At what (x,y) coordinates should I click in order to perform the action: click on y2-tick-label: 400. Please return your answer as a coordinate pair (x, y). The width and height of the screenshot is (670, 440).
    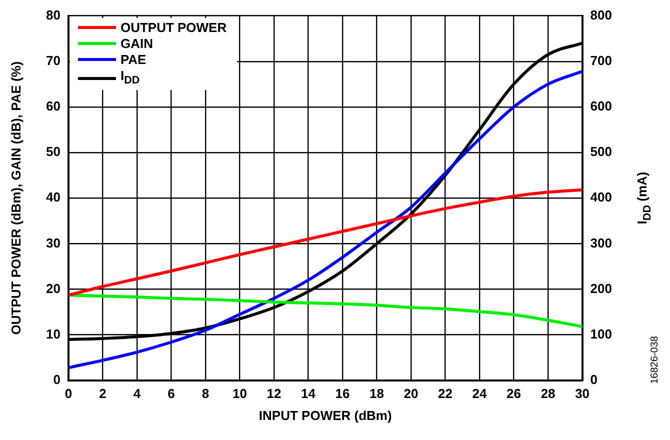
    Looking at the image, I should click on (601, 197).